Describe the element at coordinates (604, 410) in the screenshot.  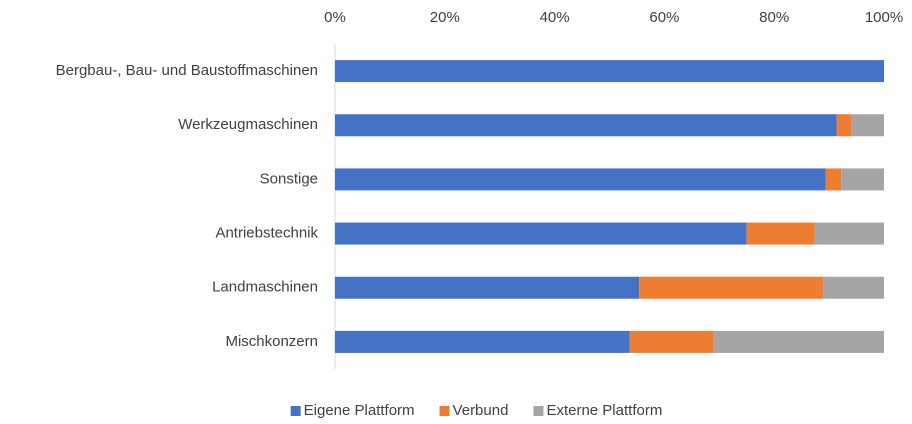
I see `legend-label: Externe Plattform` at that location.